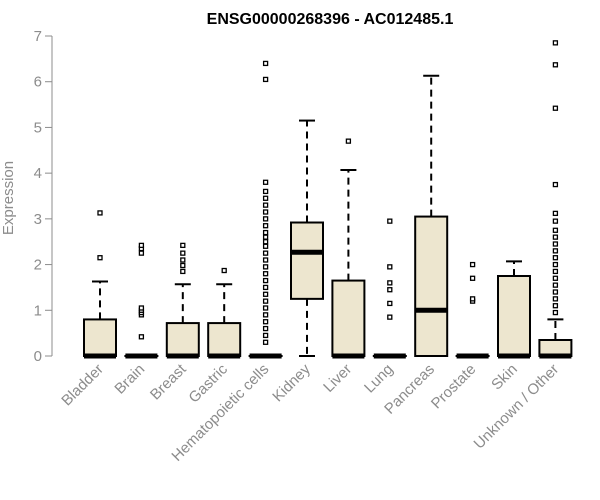 The image size is (600, 500). Describe the element at coordinates (38, 173) in the screenshot. I see `y-tick-label: 4` at that location.